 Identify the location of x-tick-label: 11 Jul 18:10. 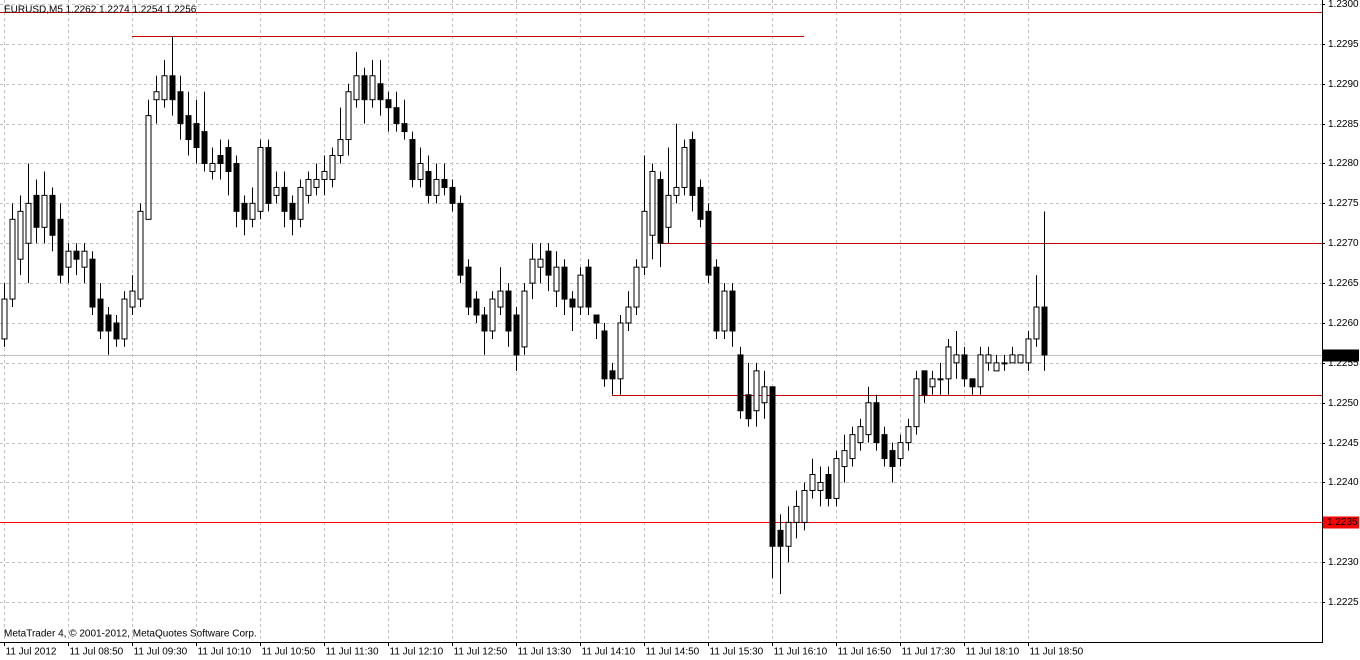
(993, 652).